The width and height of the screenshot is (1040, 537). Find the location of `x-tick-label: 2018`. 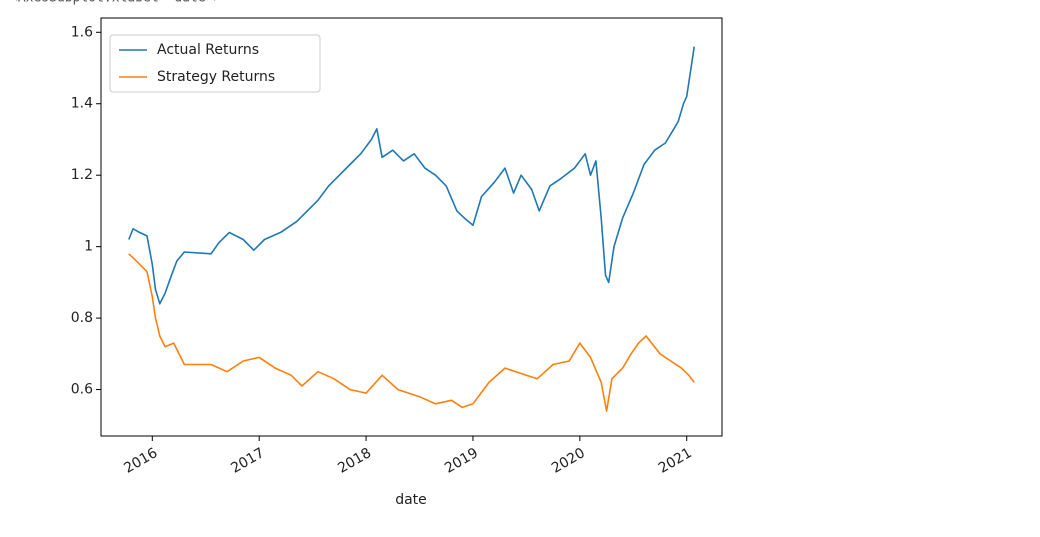

x-tick-label: 2018 is located at coordinates (354, 461).